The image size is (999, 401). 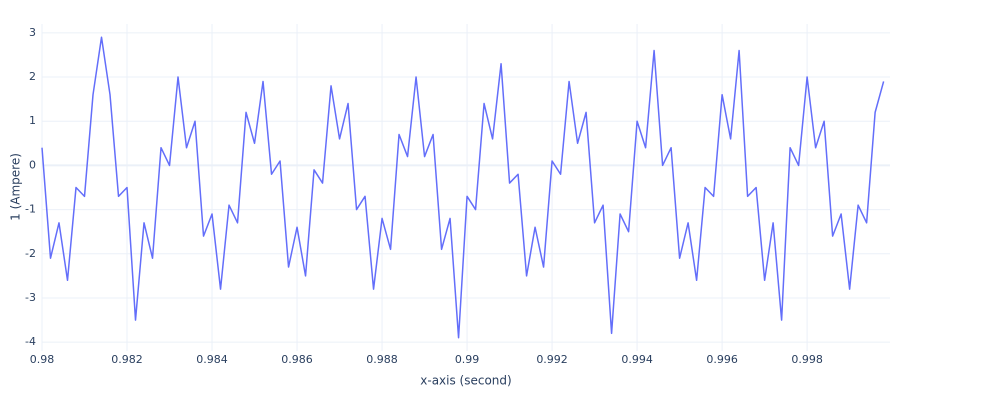 What do you see at coordinates (30, 253) in the screenshot?
I see `y-tick-label: -2` at bounding box center [30, 253].